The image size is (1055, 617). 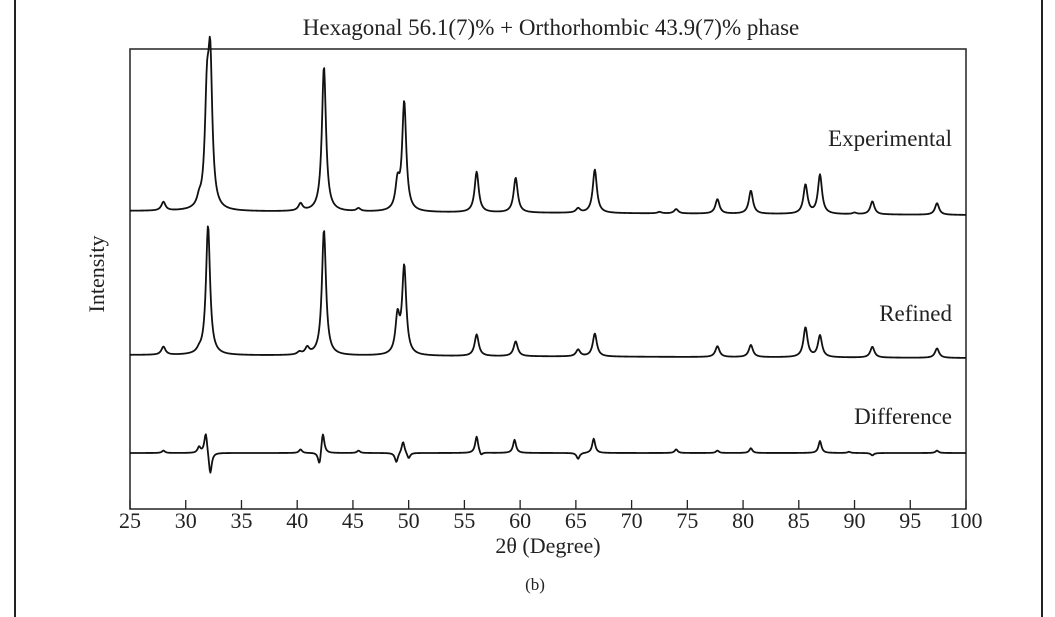 I want to click on series-label-difference: Difference, so click(x=903, y=416).